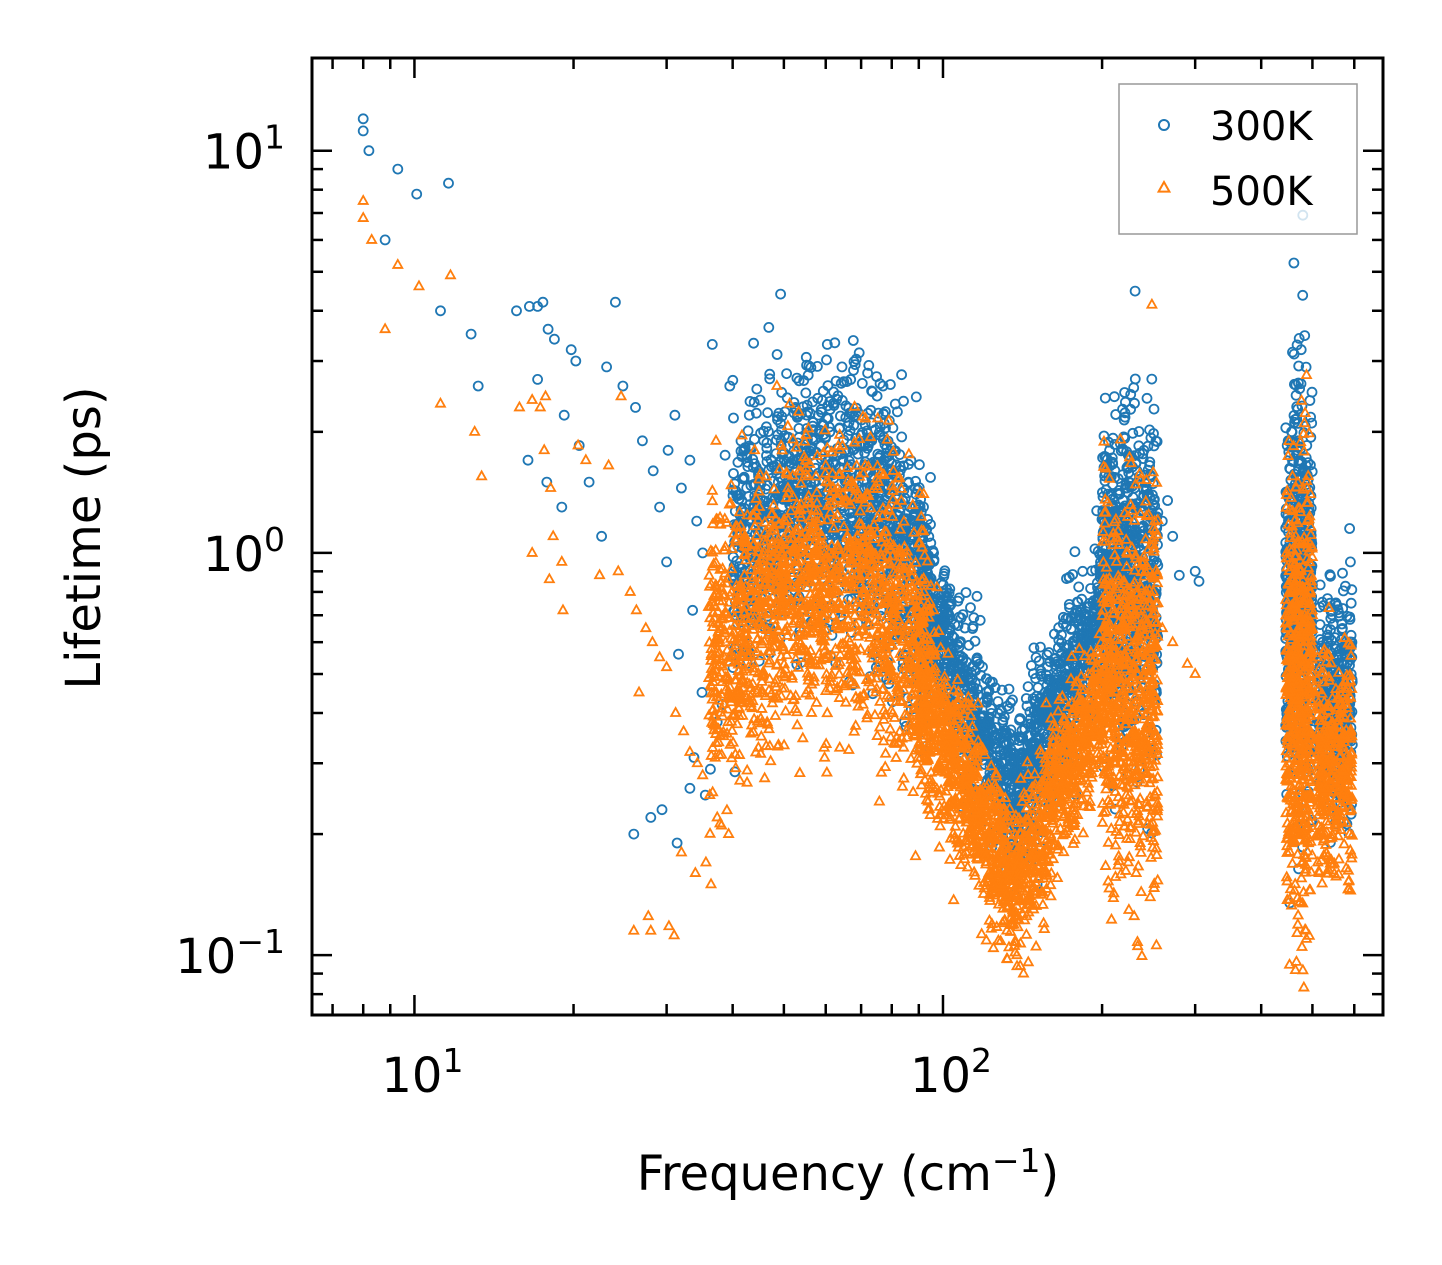  Describe the element at coordinates (930, 477) in the screenshot. I see `point-300k-d1293` at that location.